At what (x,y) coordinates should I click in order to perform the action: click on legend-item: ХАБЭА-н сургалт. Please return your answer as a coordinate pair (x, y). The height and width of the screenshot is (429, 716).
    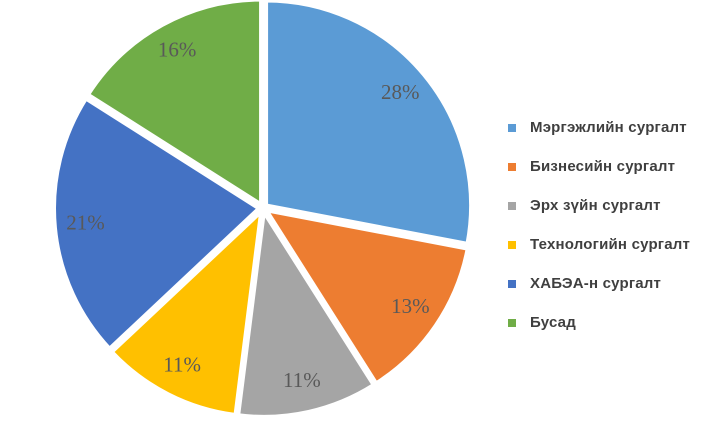
    Looking at the image, I should click on (599, 283).